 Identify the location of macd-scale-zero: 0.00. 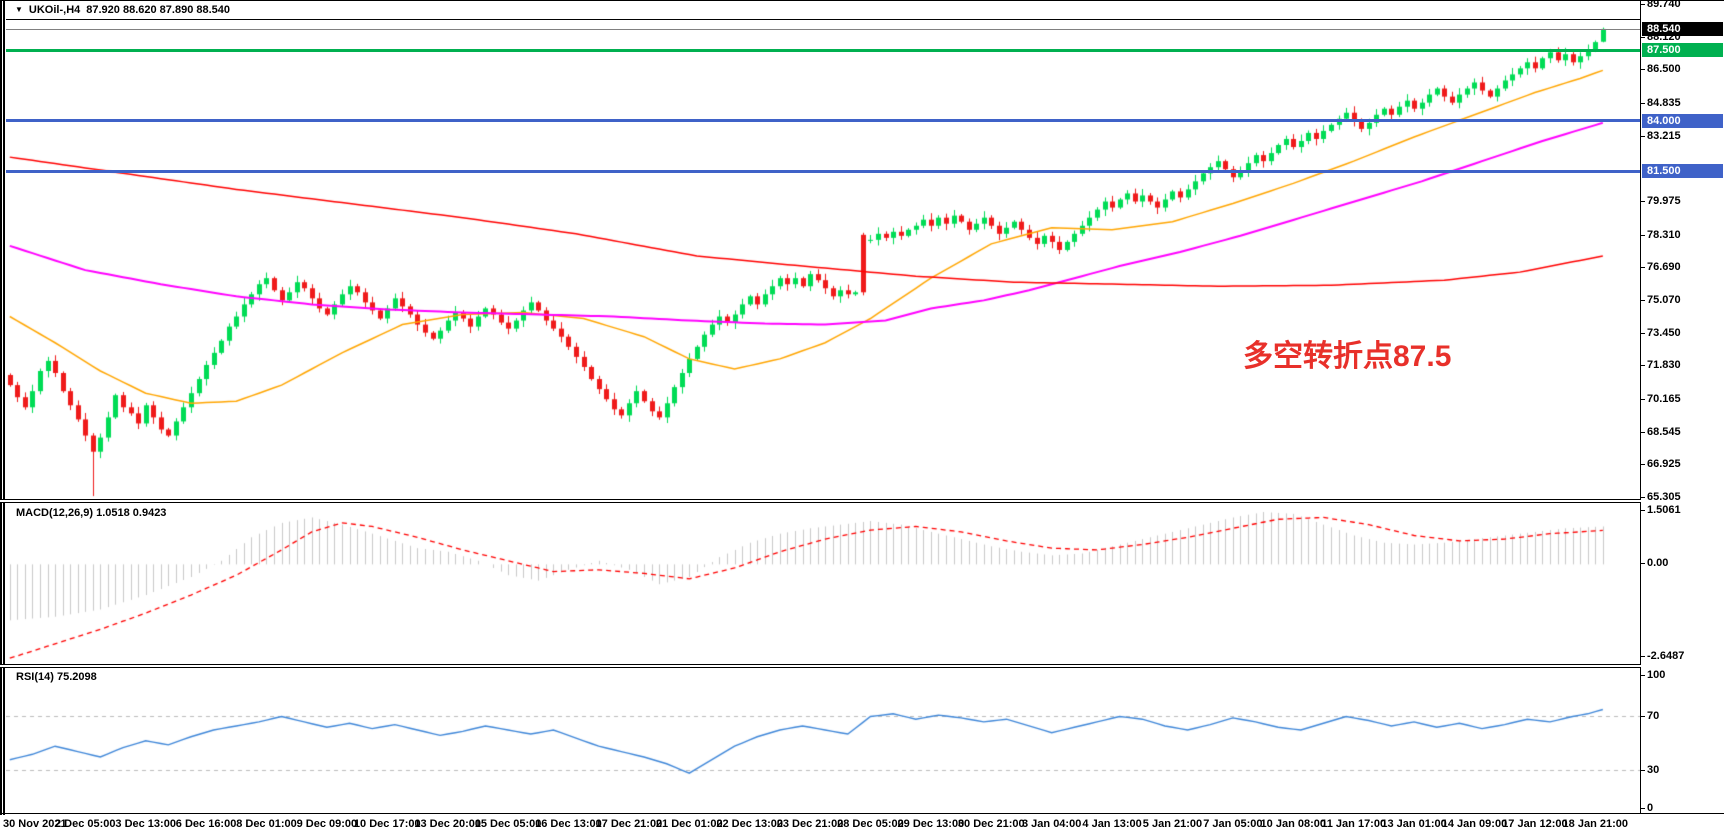
(1654, 563).